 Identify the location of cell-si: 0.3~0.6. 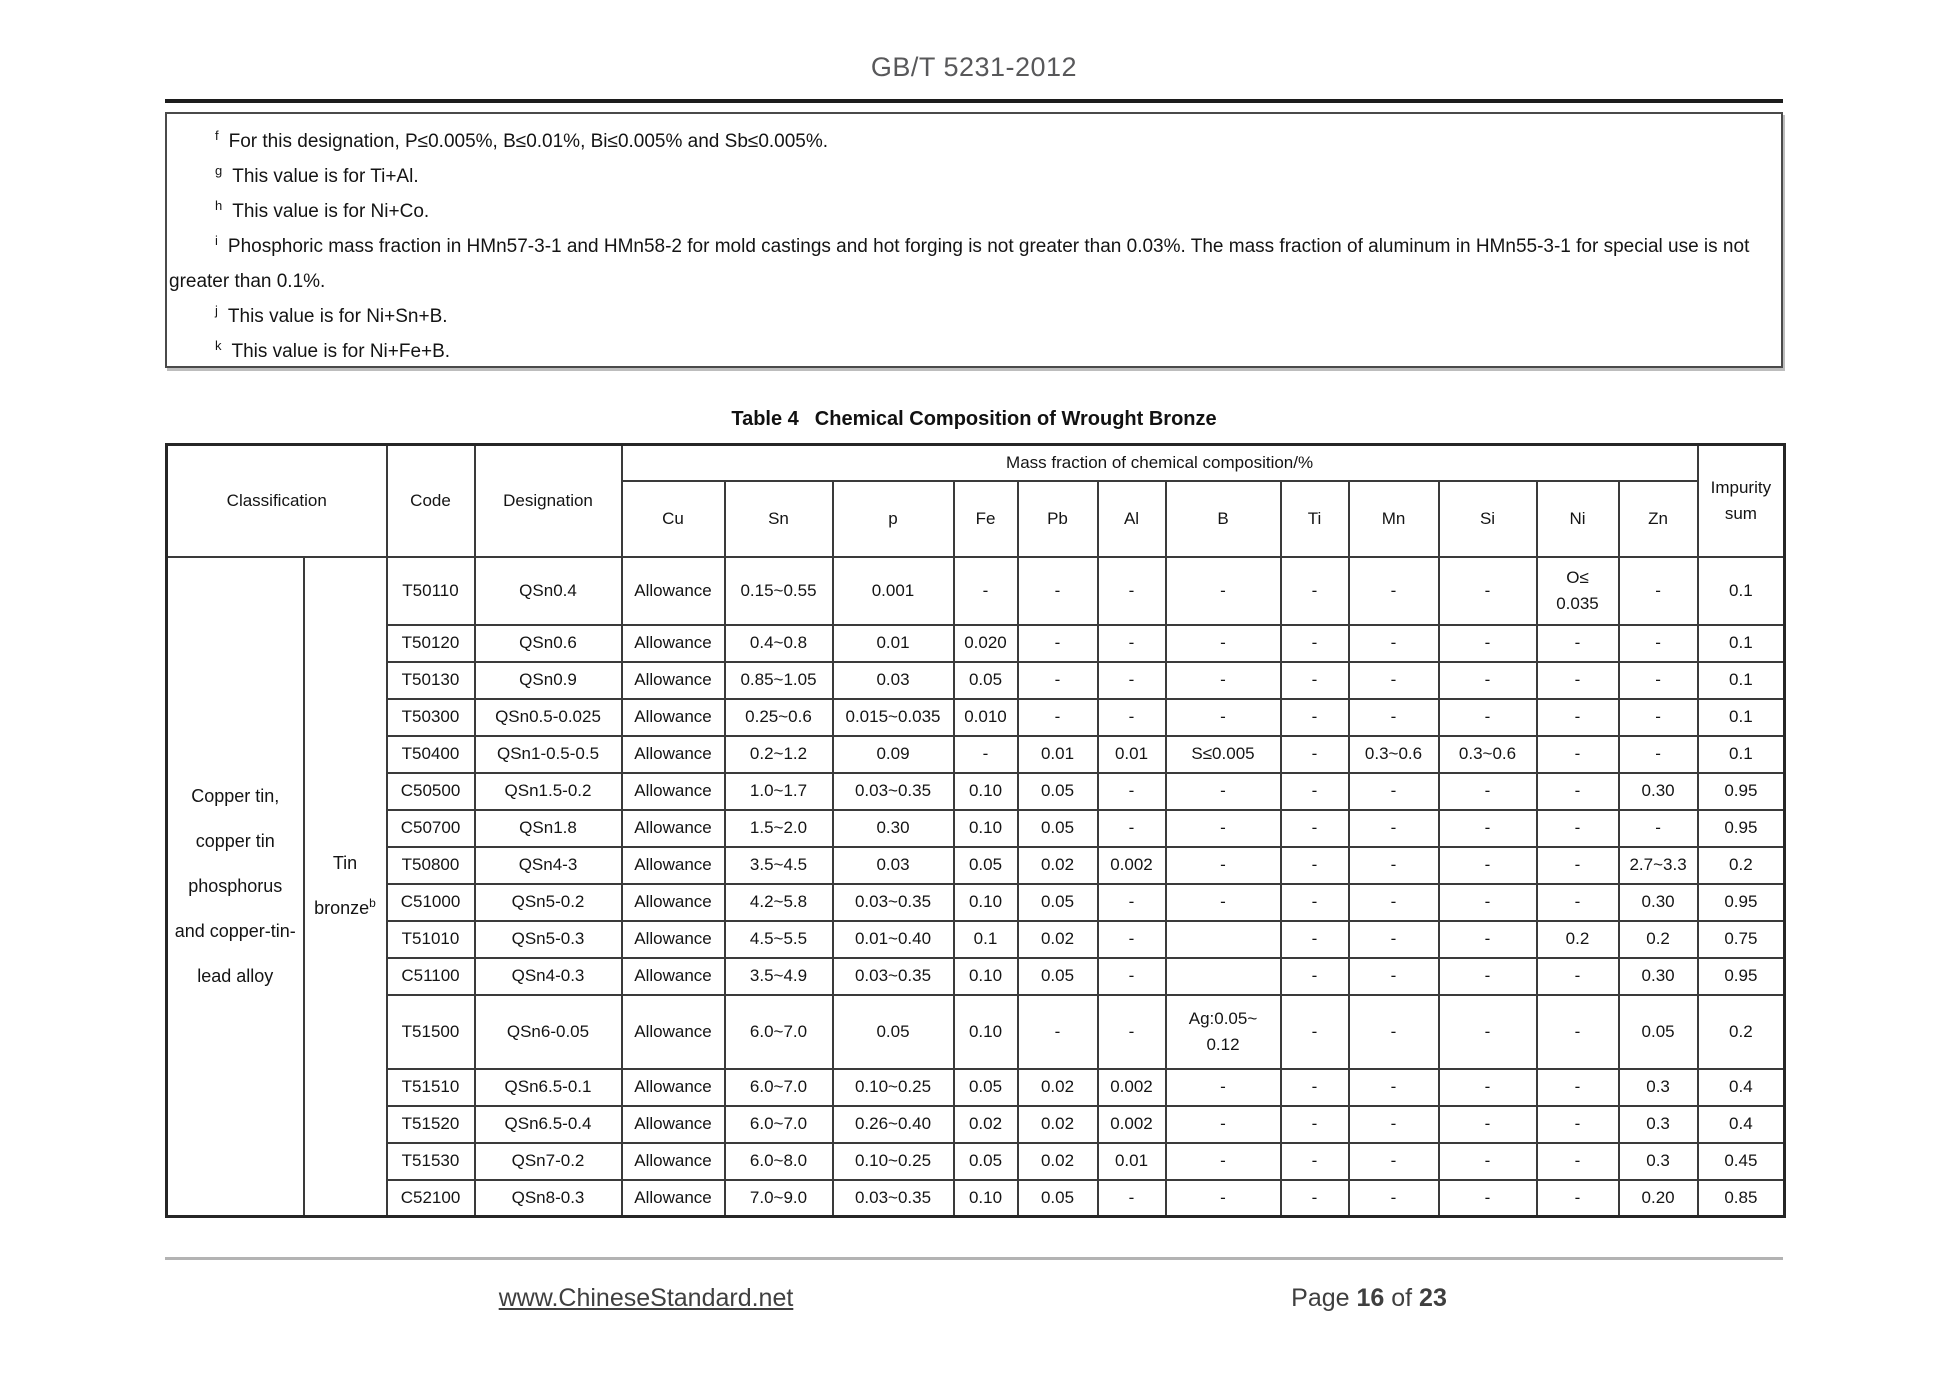
(1487, 754).